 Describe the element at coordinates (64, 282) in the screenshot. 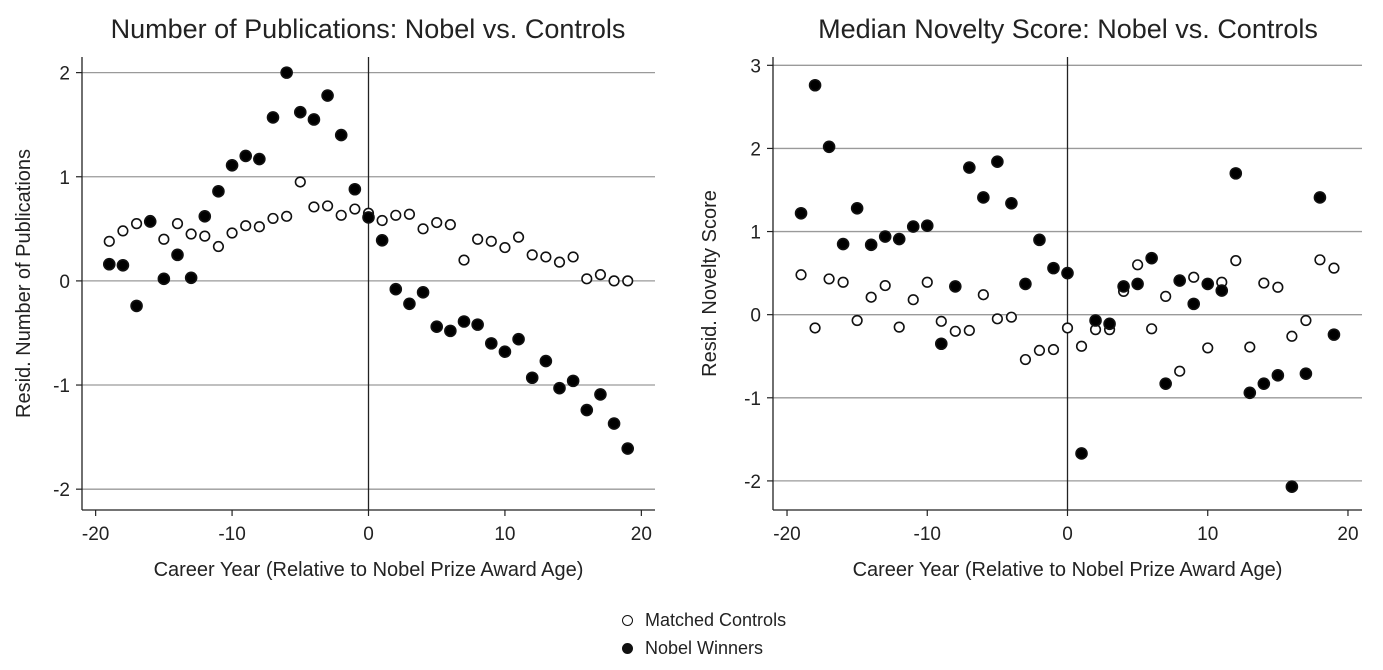

I see `y-tick-label: 0` at that location.